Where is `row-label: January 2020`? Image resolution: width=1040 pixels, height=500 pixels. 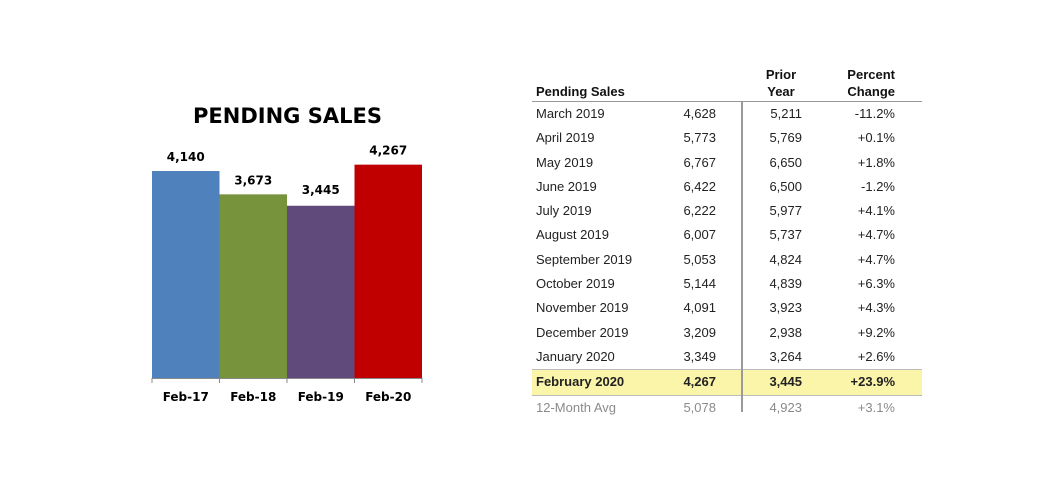 row-label: January 2020 is located at coordinates (575, 356).